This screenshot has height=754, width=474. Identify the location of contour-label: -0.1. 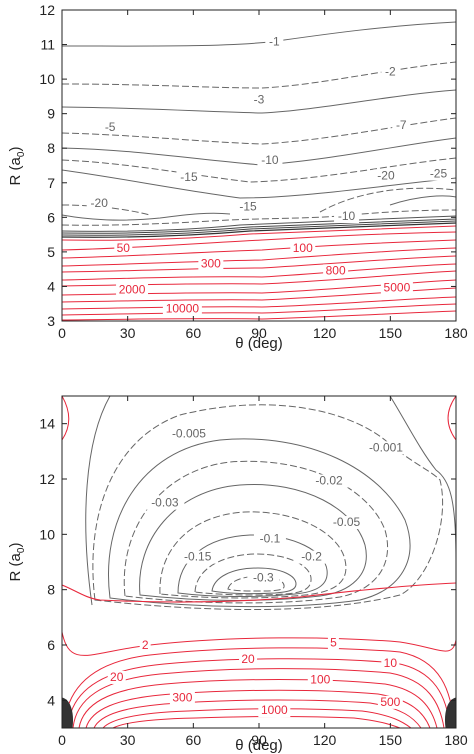
(270, 539).